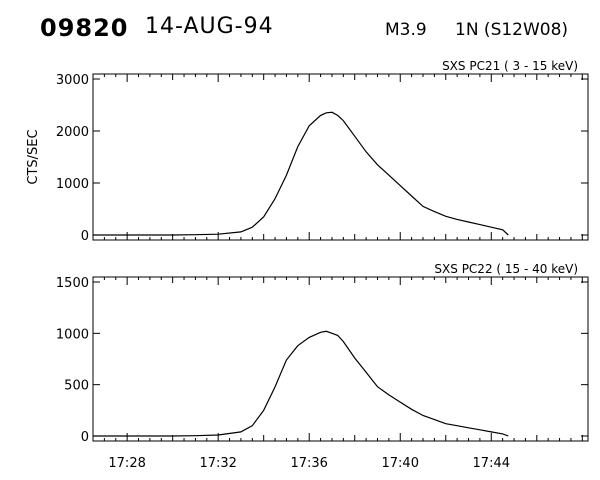  What do you see at coordinates (84, 28) in the screenshot?
I see `event-id: 09820` at bounding box center [84, 28].